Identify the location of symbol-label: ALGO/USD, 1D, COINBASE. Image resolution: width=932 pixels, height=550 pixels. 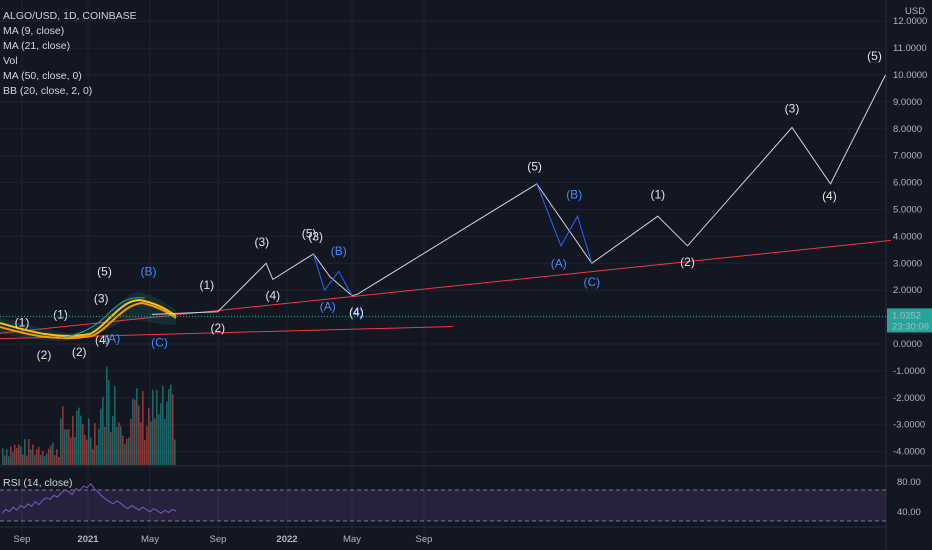
(70, 16).